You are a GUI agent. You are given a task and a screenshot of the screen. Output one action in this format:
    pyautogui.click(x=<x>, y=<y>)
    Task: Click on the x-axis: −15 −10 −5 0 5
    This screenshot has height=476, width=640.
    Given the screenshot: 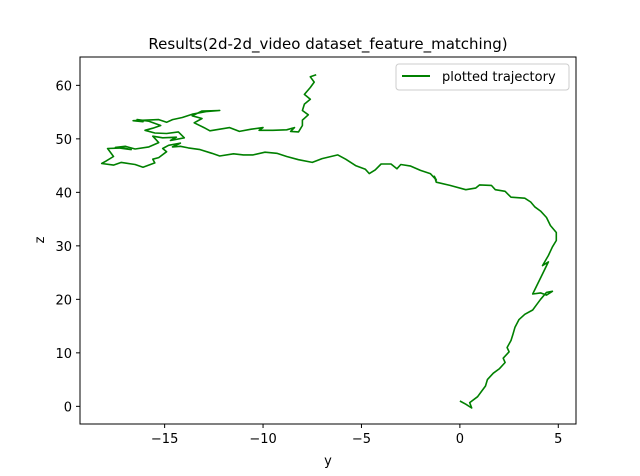 What is the action you would take?
    pyautogui.click(x=356, y=435)
    